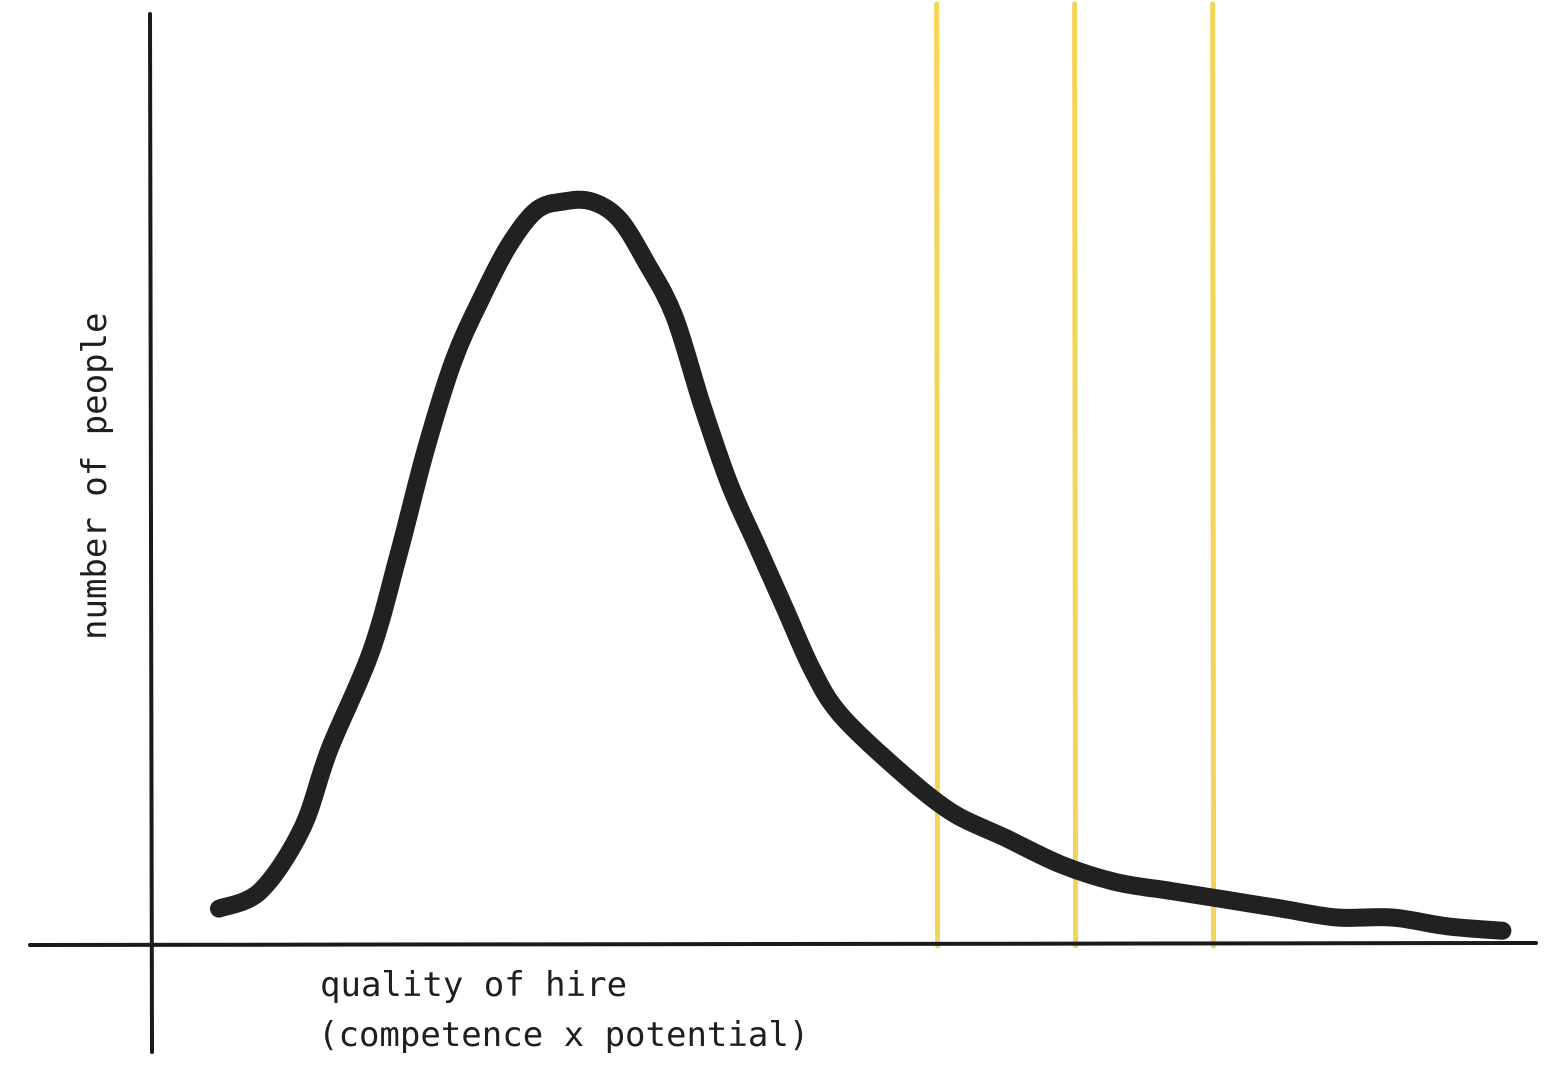 The image size is (1560, 1072). What do you see at coordinates (95, 476) in the screenshot?
I see `y-axis-label: number of people` at bounding box center [95, 476].